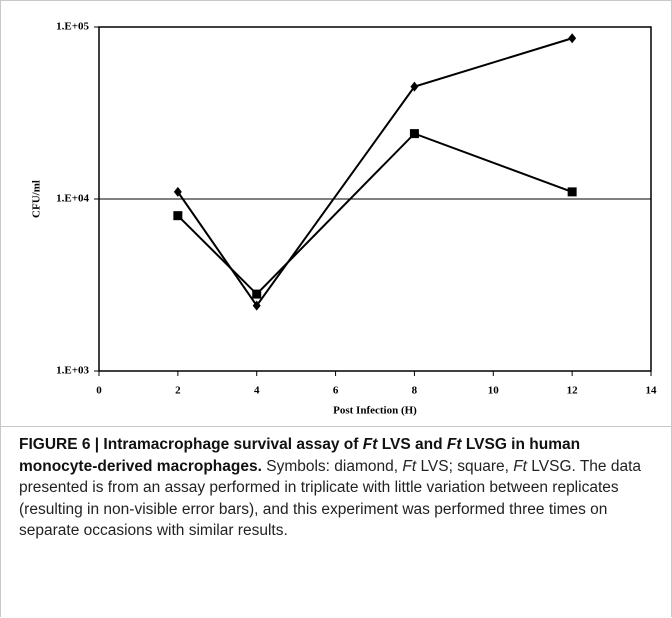 This screenshot has height=618, width=672. What do you see at coordinates (573, 391) in the screenshot?
I see `x-tick-label: 12` at bounding box center [573, 391].